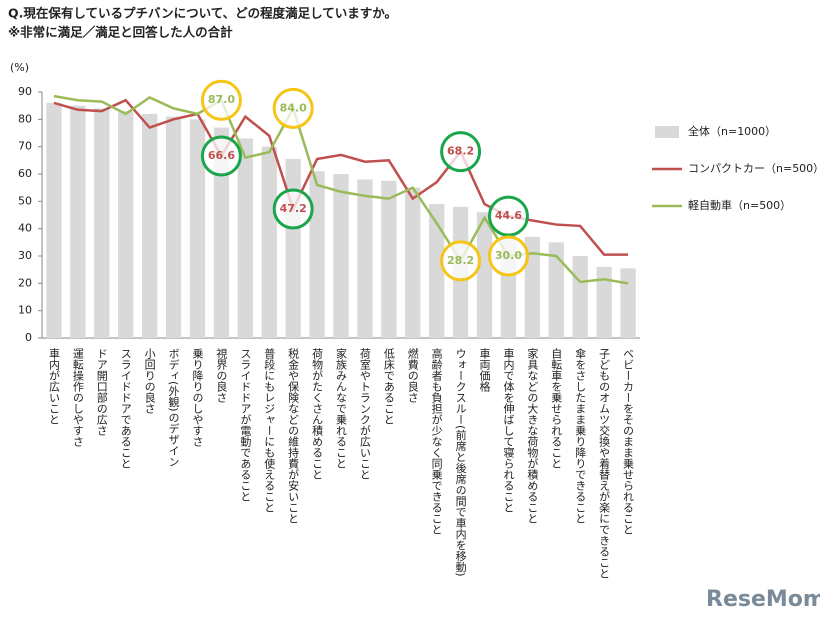  What do you see at coordinates (628, 441) in the screenshot?
I see `x-tick-label: ベビーカーをそのまま乗せられること` at bounding box center [628, 441].